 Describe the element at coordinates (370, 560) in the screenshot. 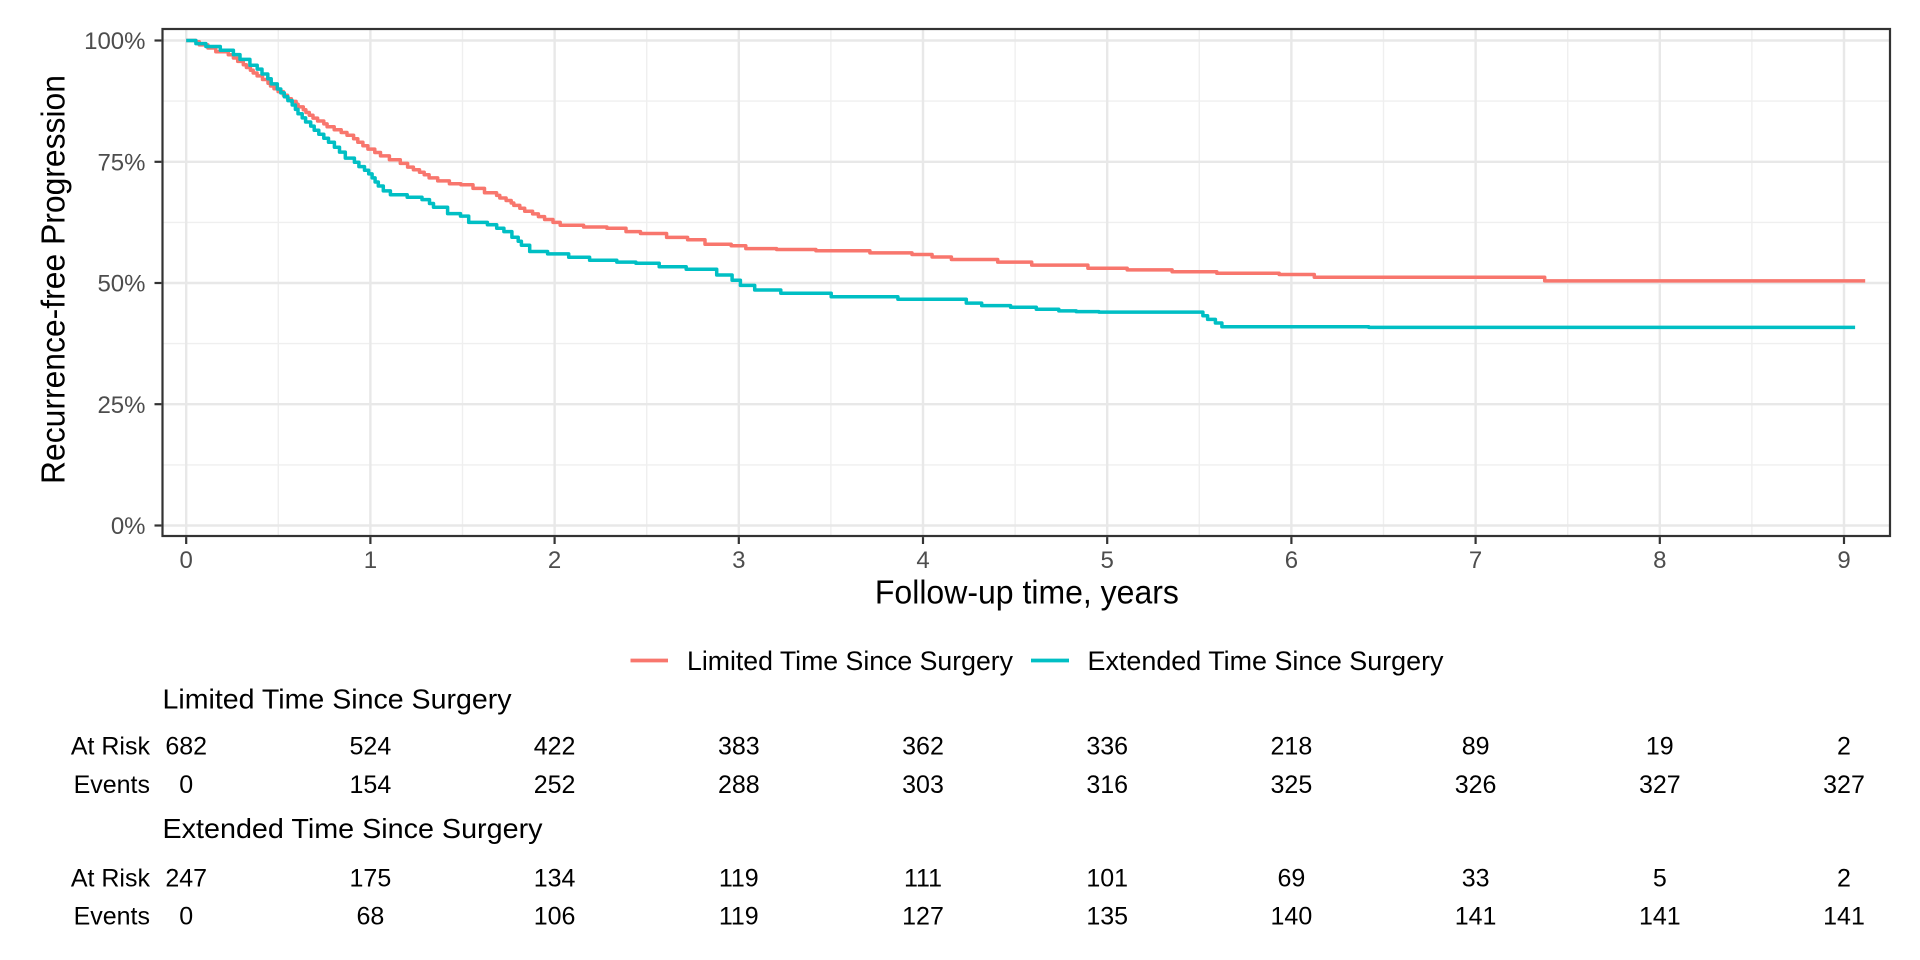

I see `svg-text: 1` at that location.